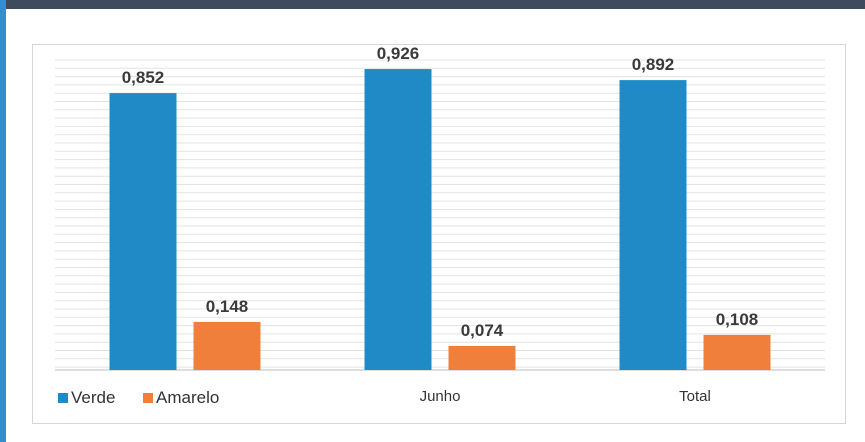 The height and width of the screenshot is (442, 865). Describe the element at coordinates (143, 77) in the screenshot. I see `data-label-verde-1: 0,852` at that location.